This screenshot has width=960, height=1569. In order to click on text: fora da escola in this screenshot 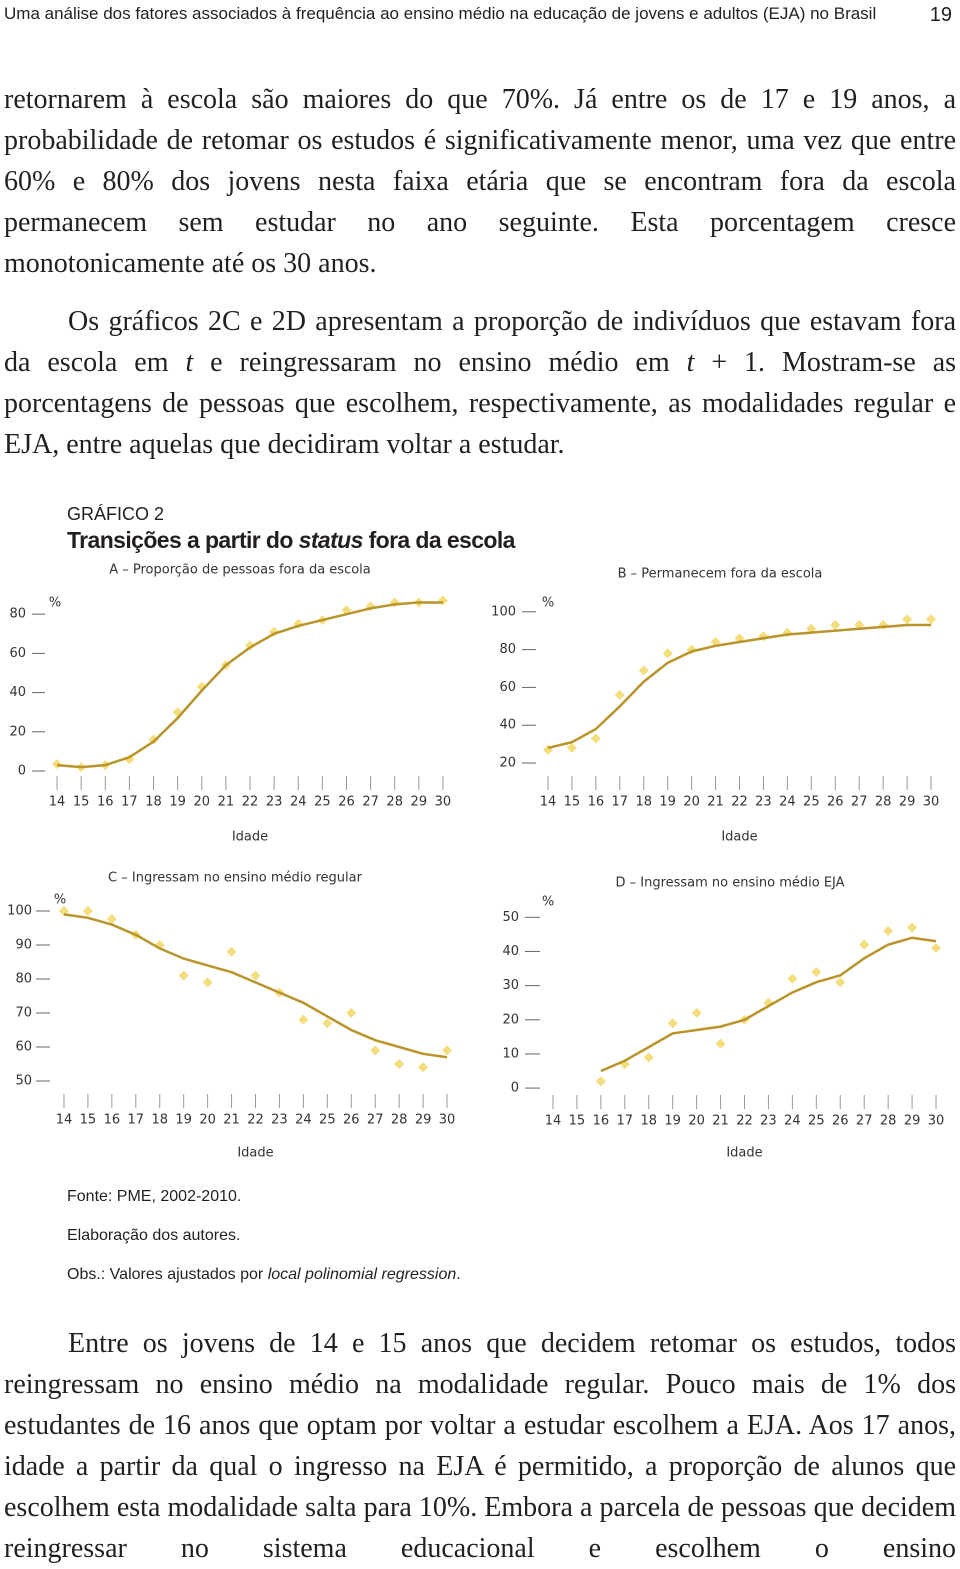, I will do `click(439, 540)`.